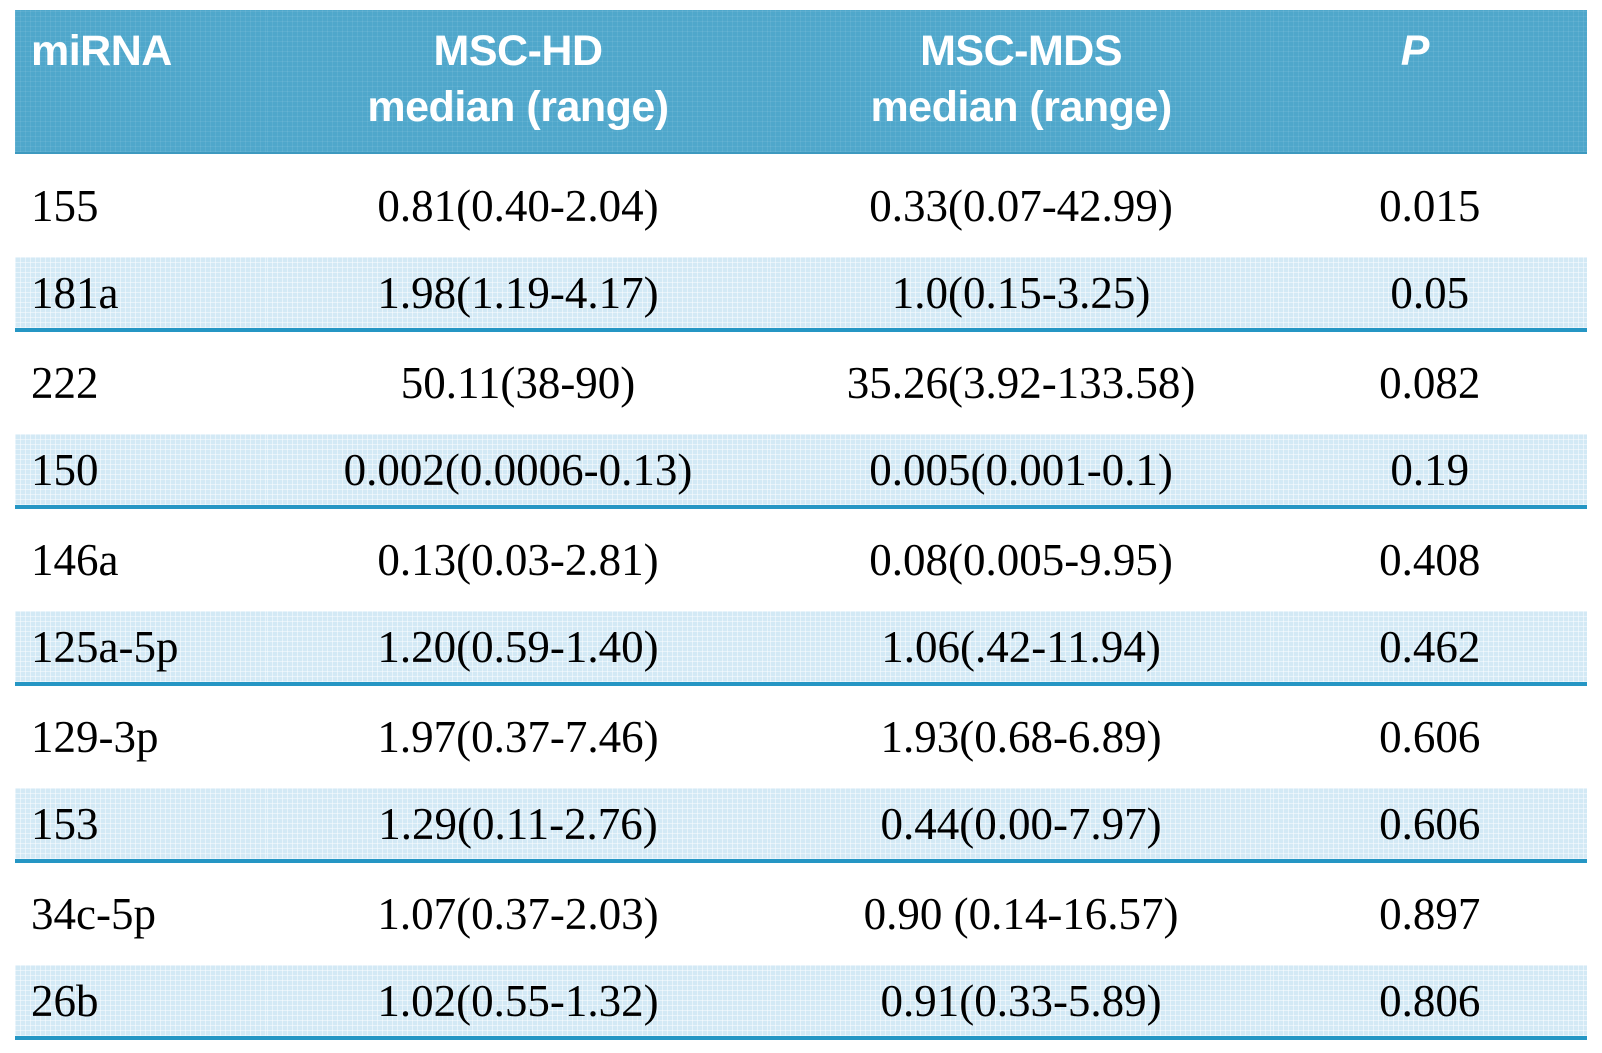  Describe the element at coordinates (1429, 648) in the screenshot. I see `cell-p-value: 0.462` at that location.